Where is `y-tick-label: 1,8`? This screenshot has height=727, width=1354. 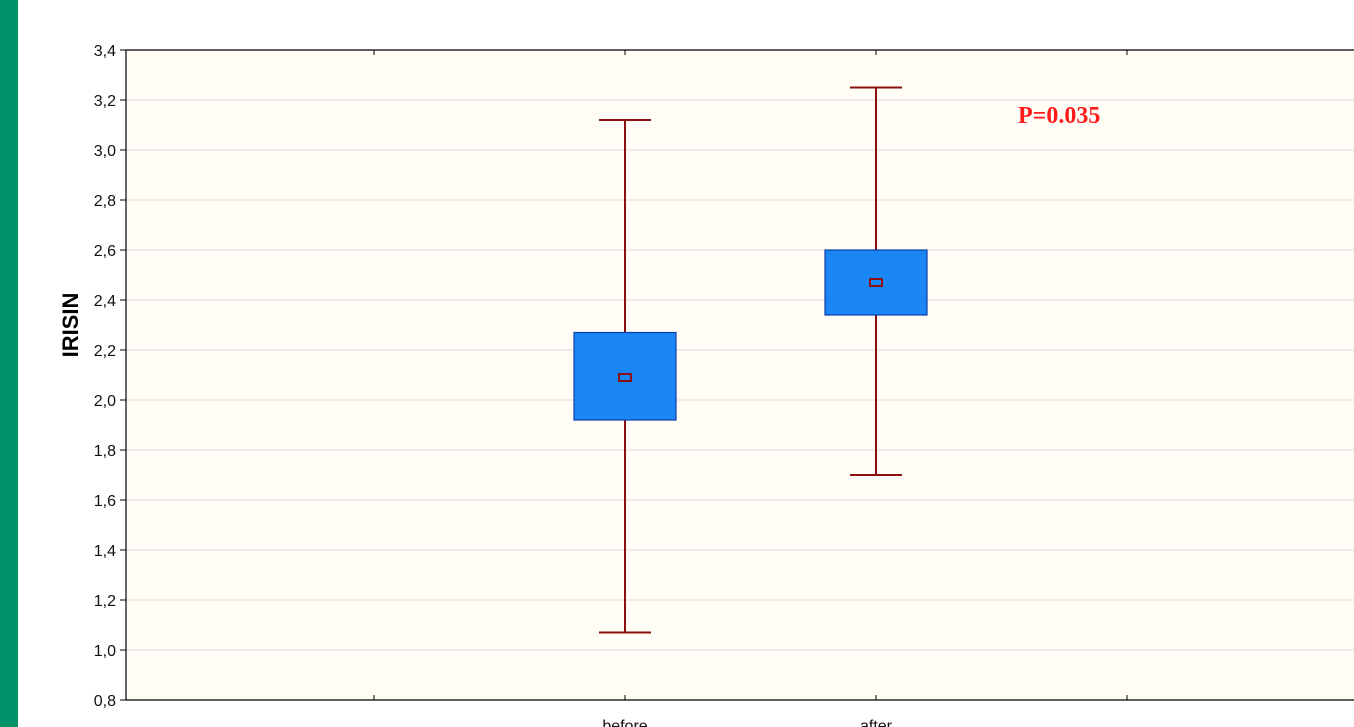
y-tick-label: 1,8 is located at coordinates (105, 451).